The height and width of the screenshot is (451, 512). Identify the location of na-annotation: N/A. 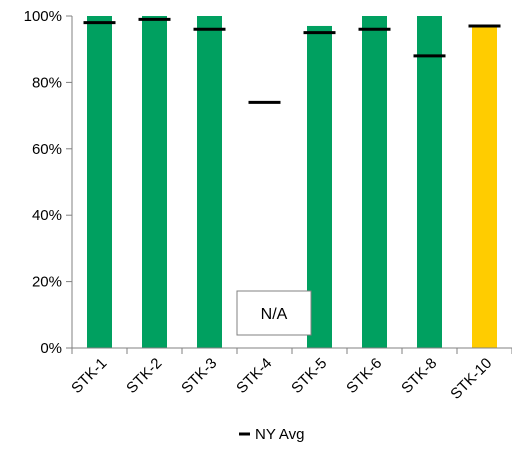
(274, 313).